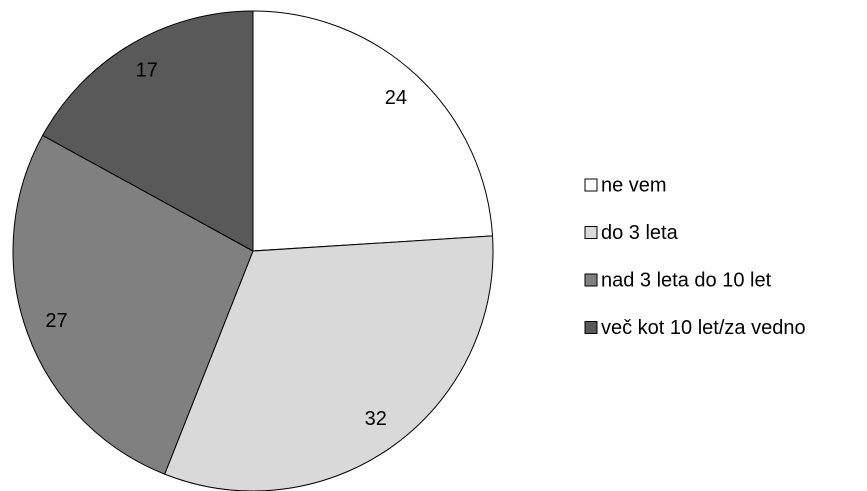 This screenshot has height=491, width=867. I want to click on data-label: 24, so click(396, 98).